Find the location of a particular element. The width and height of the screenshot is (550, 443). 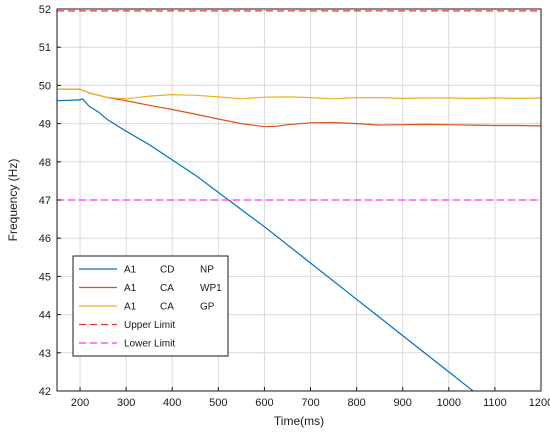

y-tick-label: 46 is located at coordinates (45, 239).